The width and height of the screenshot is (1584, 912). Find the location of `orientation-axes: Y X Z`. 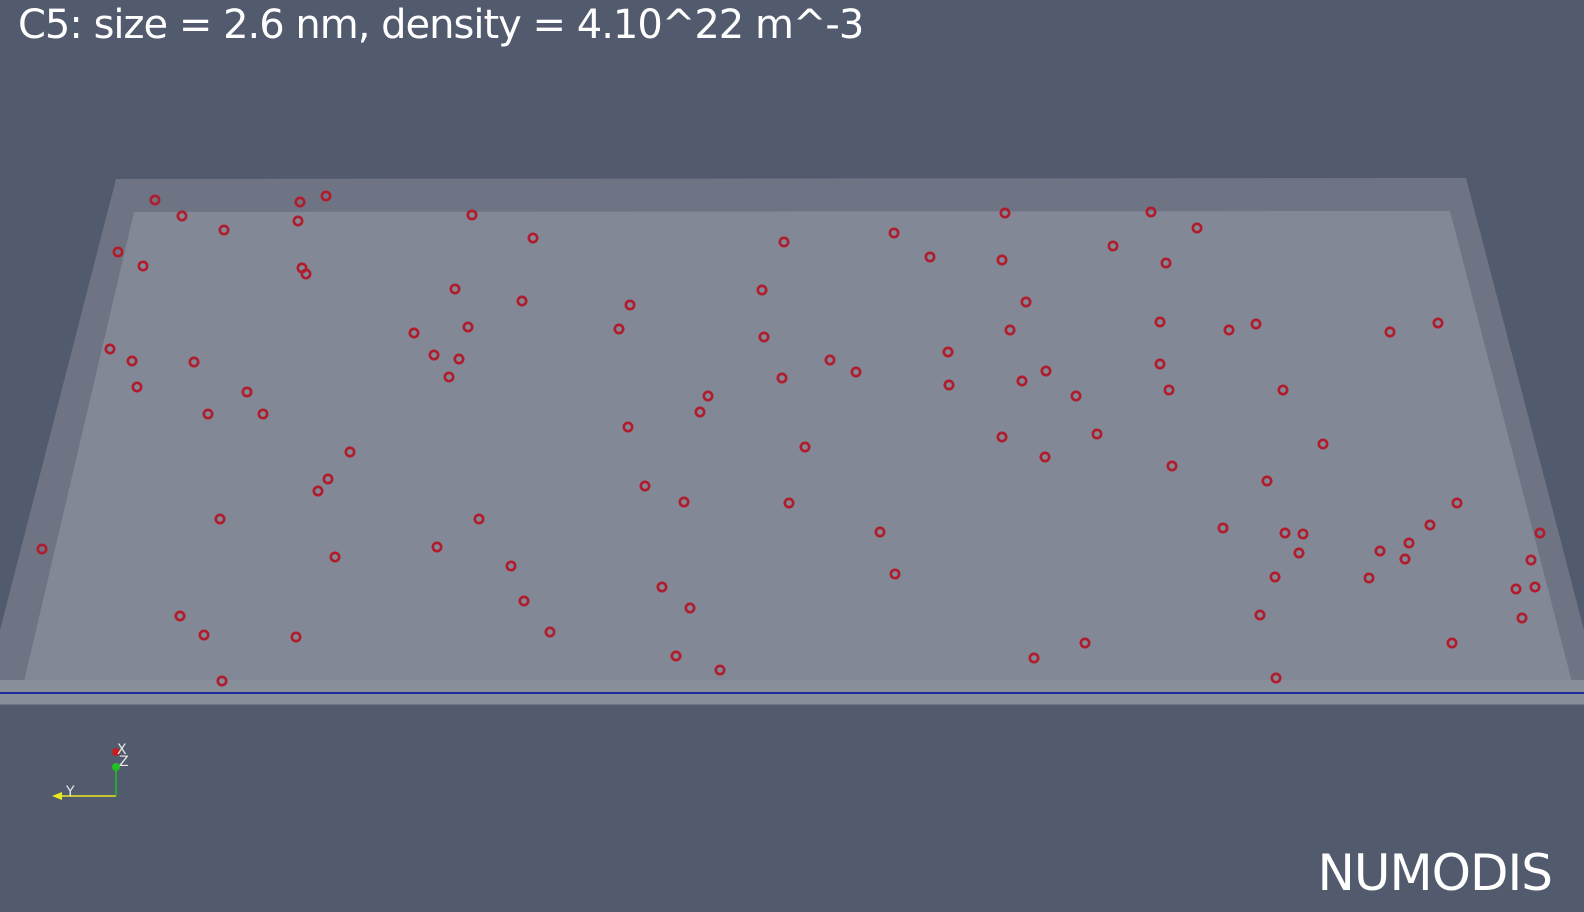

orientation-axes: Y X Z is located at coordinates (90, 771).